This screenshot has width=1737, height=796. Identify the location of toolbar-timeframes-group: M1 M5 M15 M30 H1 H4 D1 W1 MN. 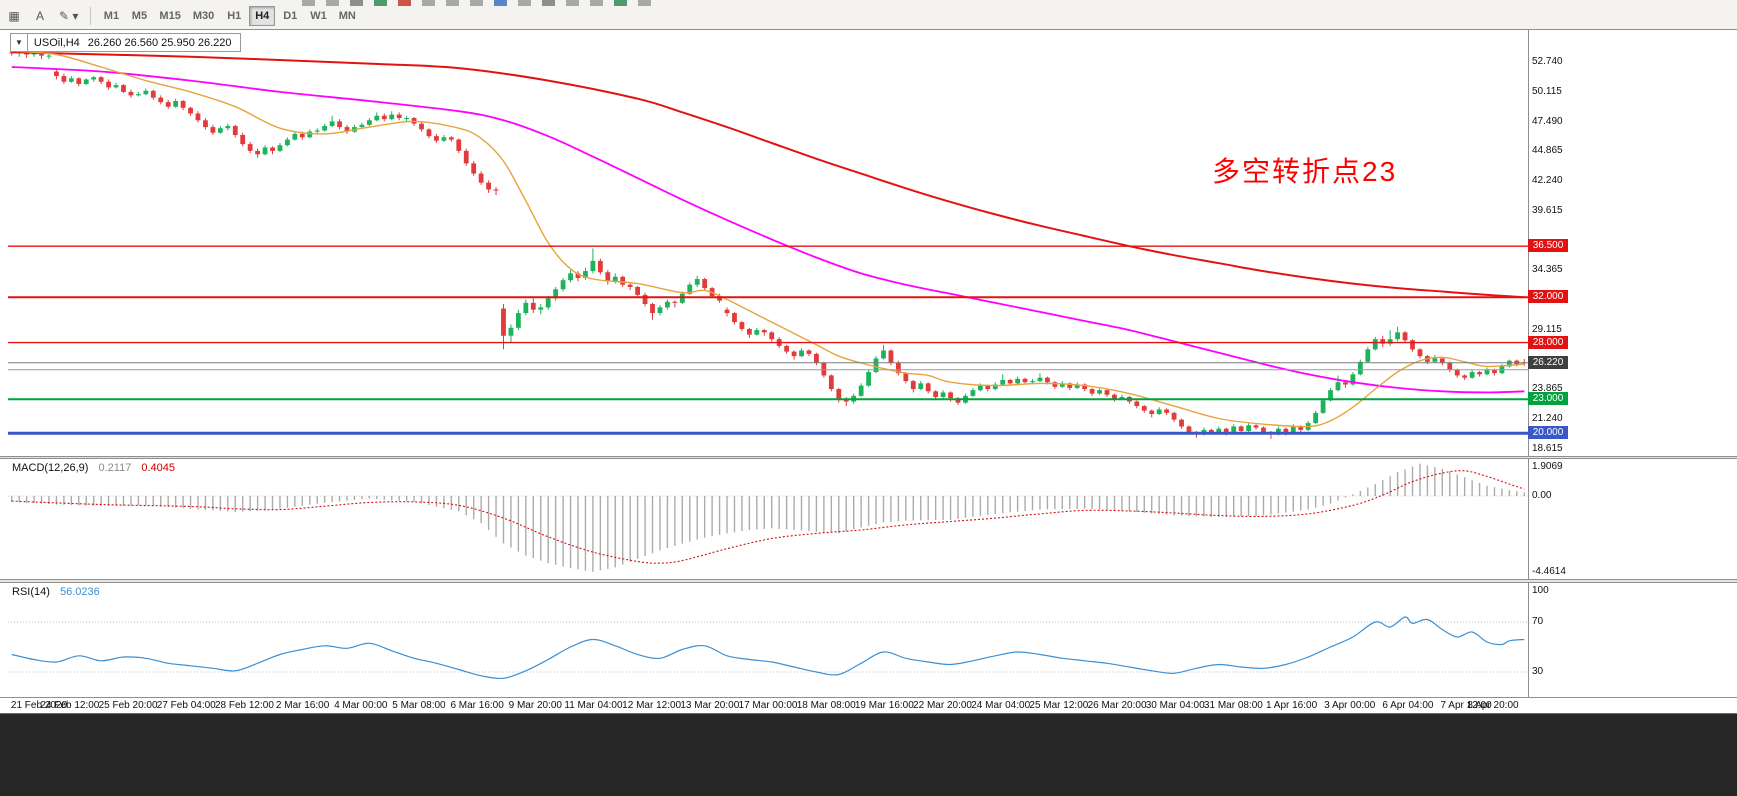
(229, 16).